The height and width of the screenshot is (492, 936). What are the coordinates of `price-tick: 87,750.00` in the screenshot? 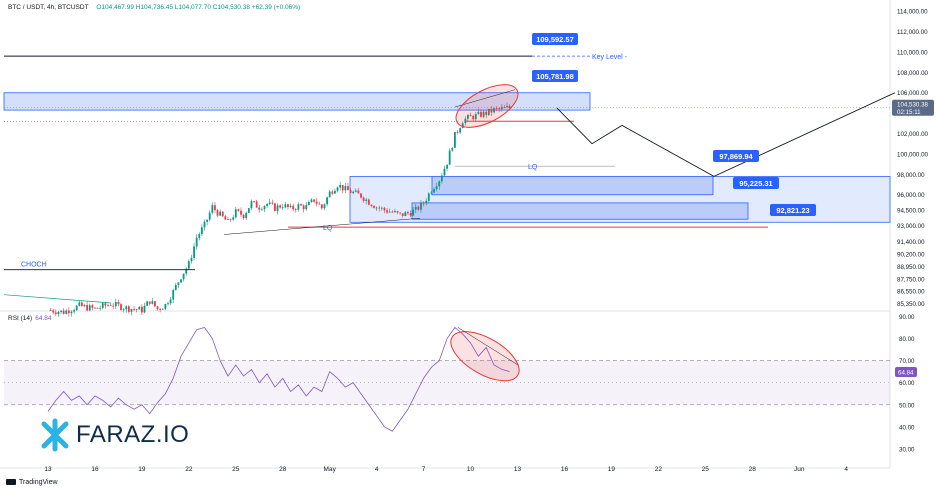 It's located at (911, 279).